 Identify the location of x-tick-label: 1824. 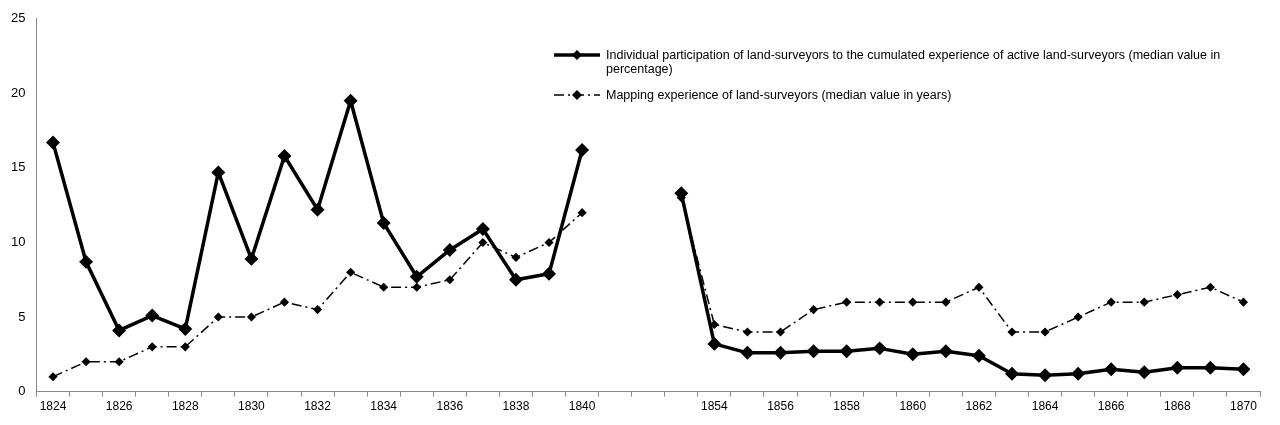
(53, 406).